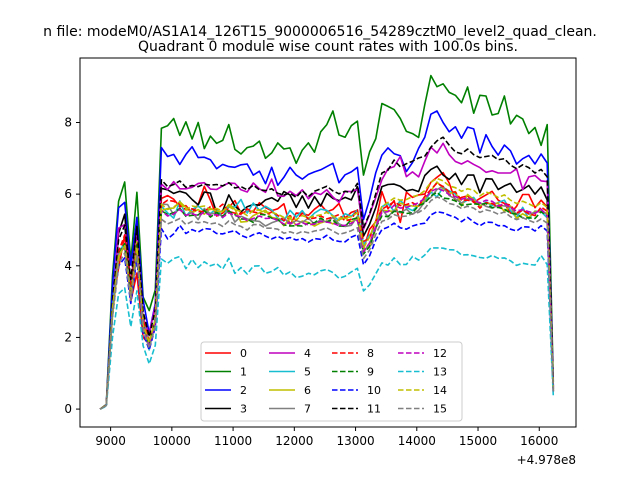 This screenshot has height=480, width=640. Describe the element at coordinates (374, 409) in the screenshot. I see `legend-label-11: 11` at that location.